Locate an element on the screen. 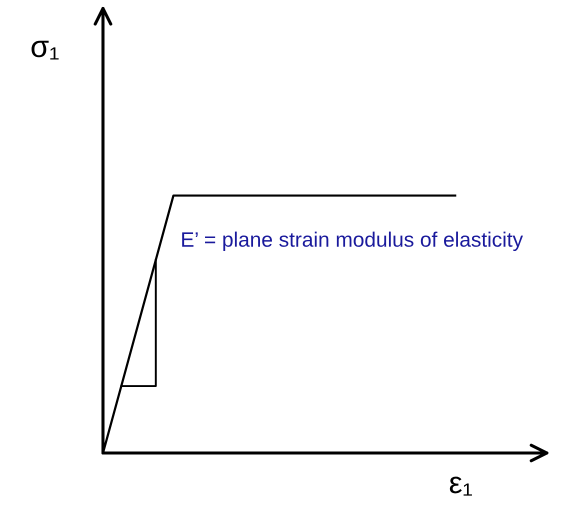  y-axis-title: σ₁ is located at coordinates (45, 50).